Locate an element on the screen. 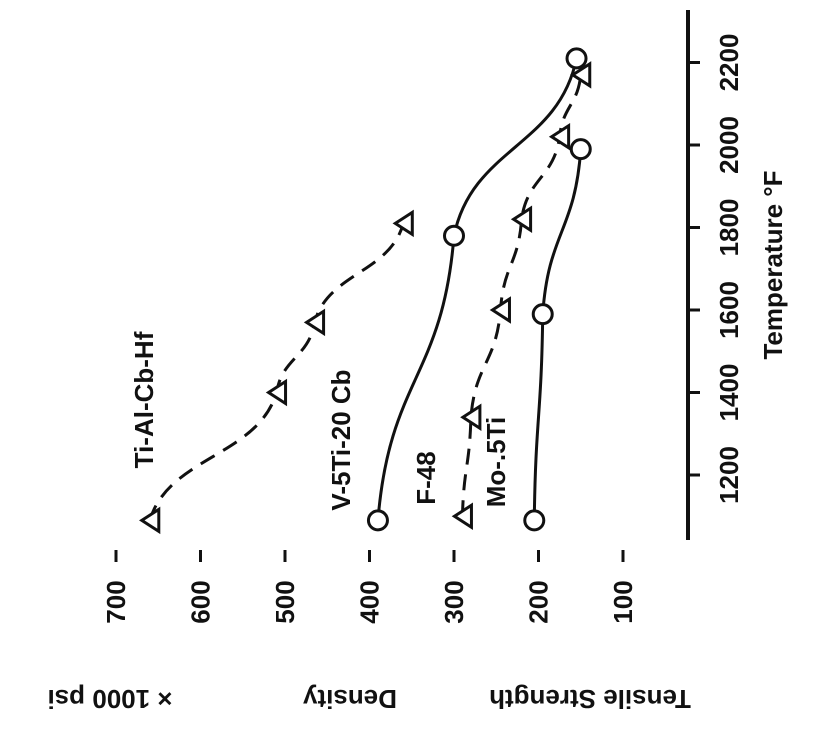  strength-tick-label-700: 700 is located at coordinates (116, 601).